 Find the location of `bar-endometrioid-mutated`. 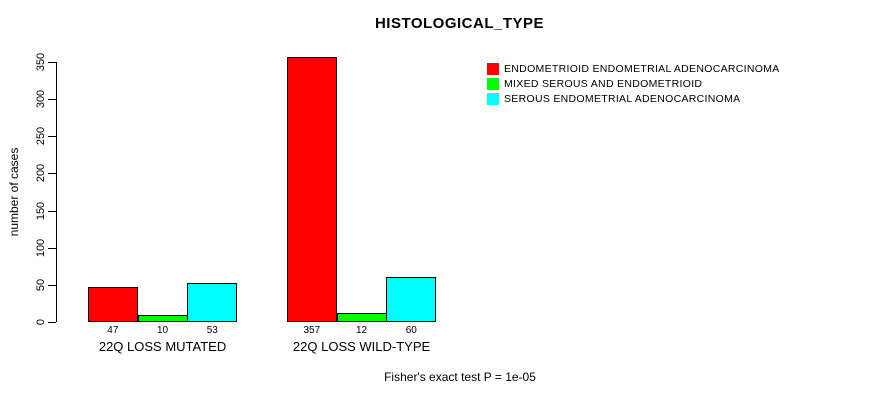

bar-endometrioid-mutated is located at coordinates (113, 304).